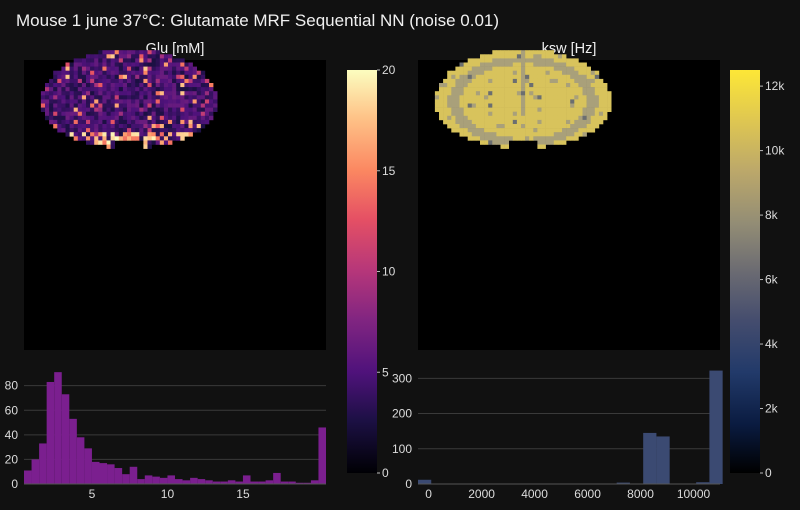 The image size is (800, 510). What do you see at coordinates (243, 494) in the screenshot?
I see `glu-hist-xtick-label: 15` at bounding box center [243, 494].